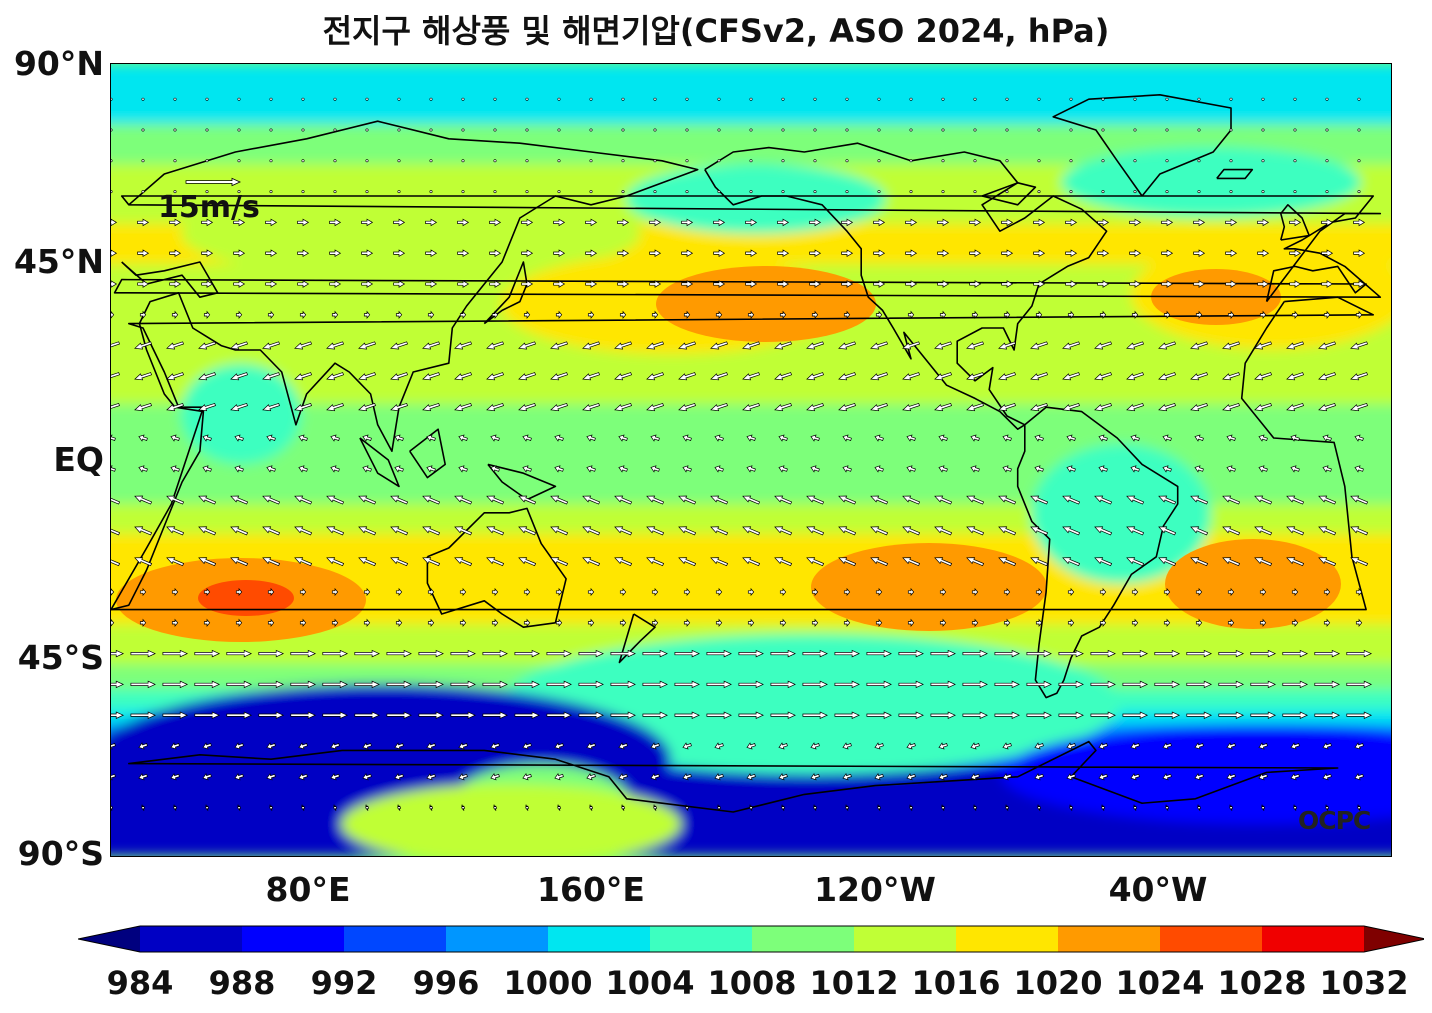 The height and width of the screenshot is (1013, 1432). I want to click on y-tick-label: 45°S, so click(60, 657).